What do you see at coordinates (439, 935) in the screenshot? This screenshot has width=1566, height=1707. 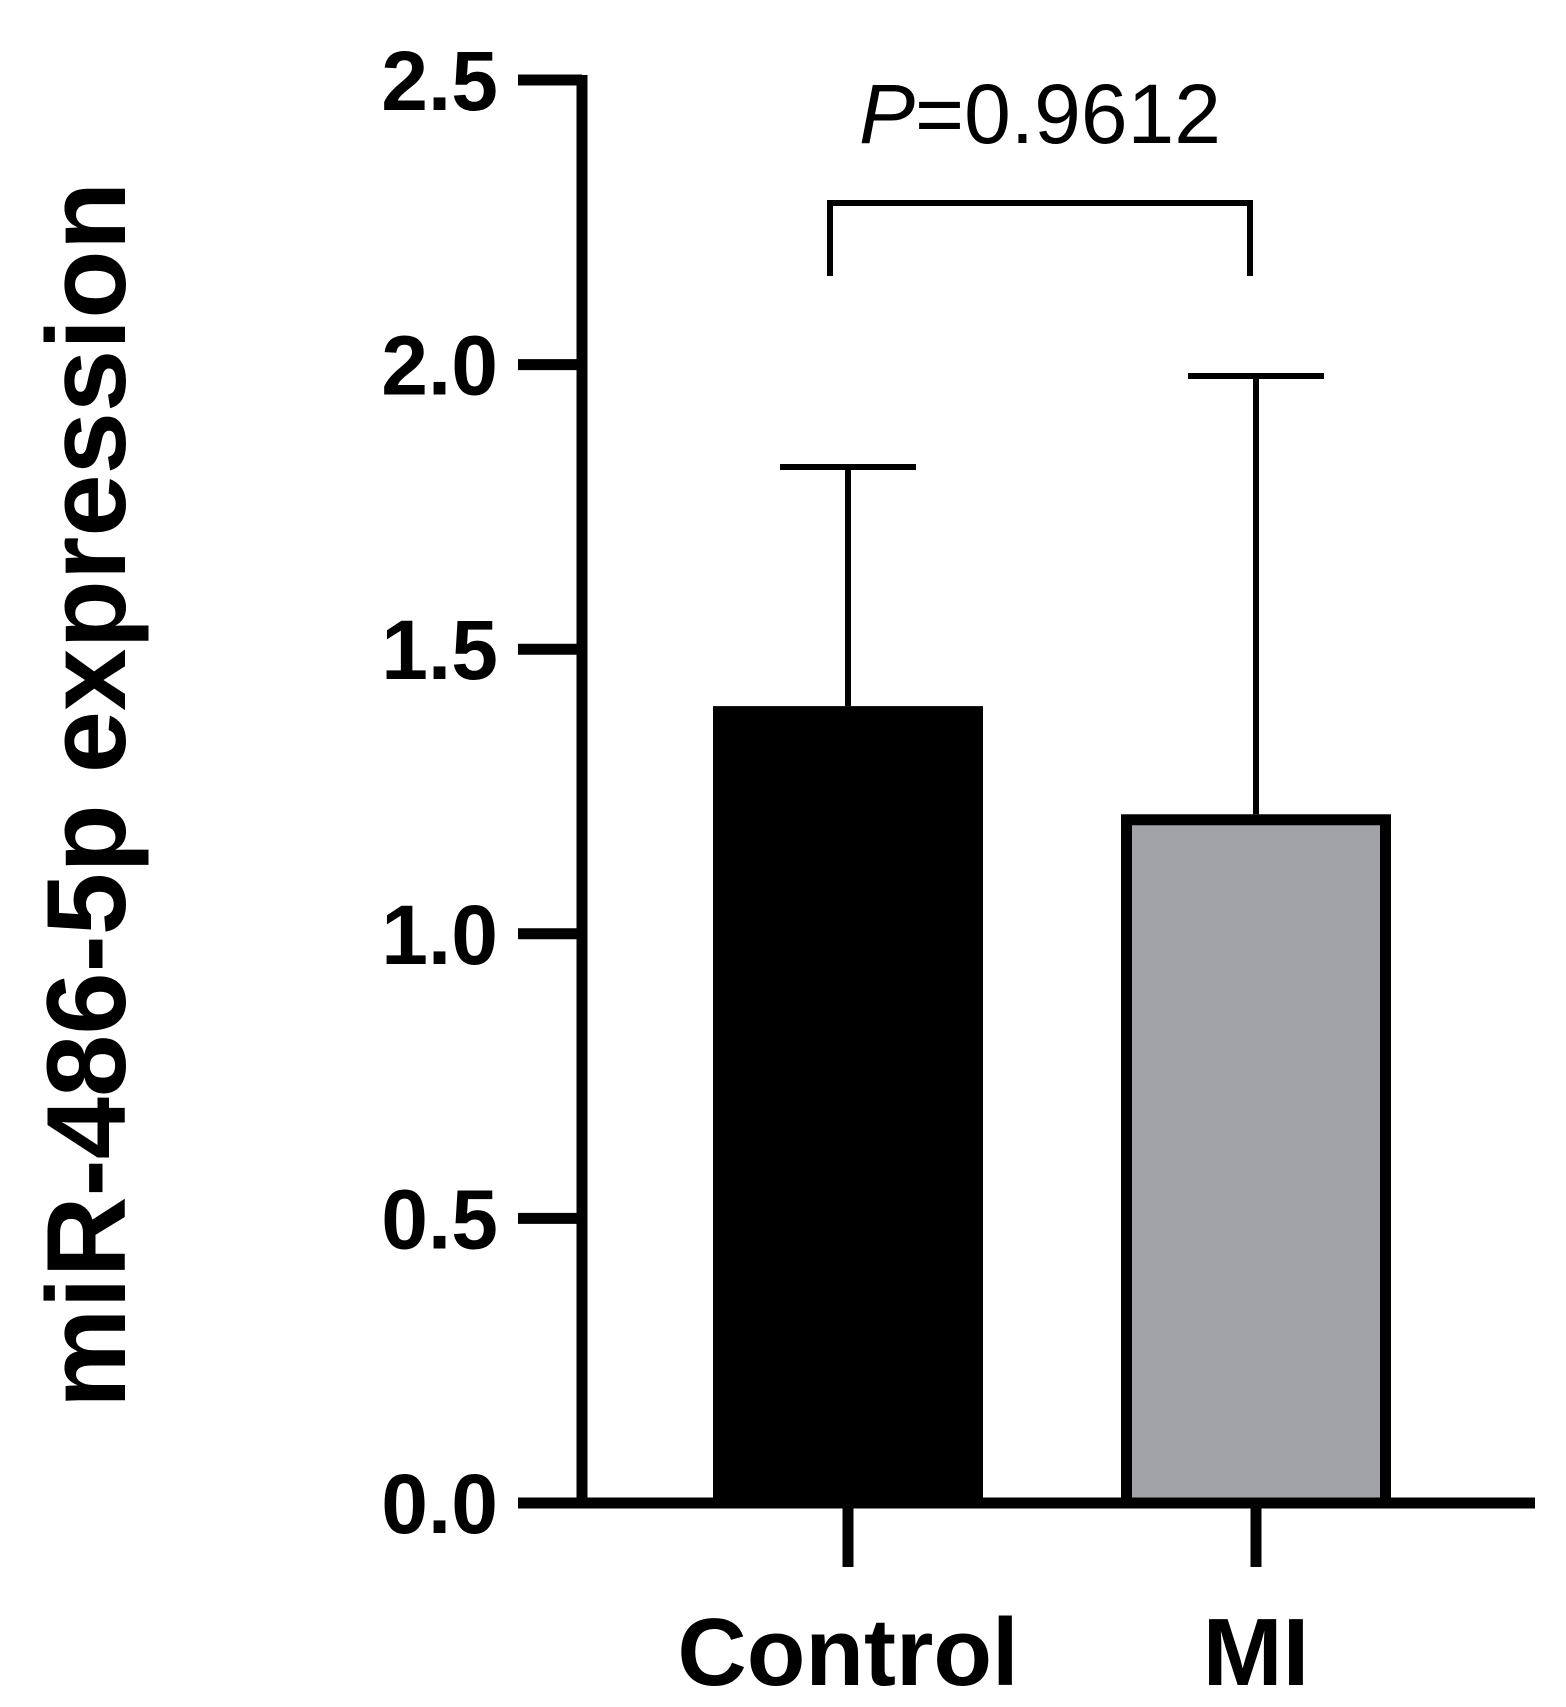 I see `y-tick-label: 1.0` at bounding box center [439, 935].